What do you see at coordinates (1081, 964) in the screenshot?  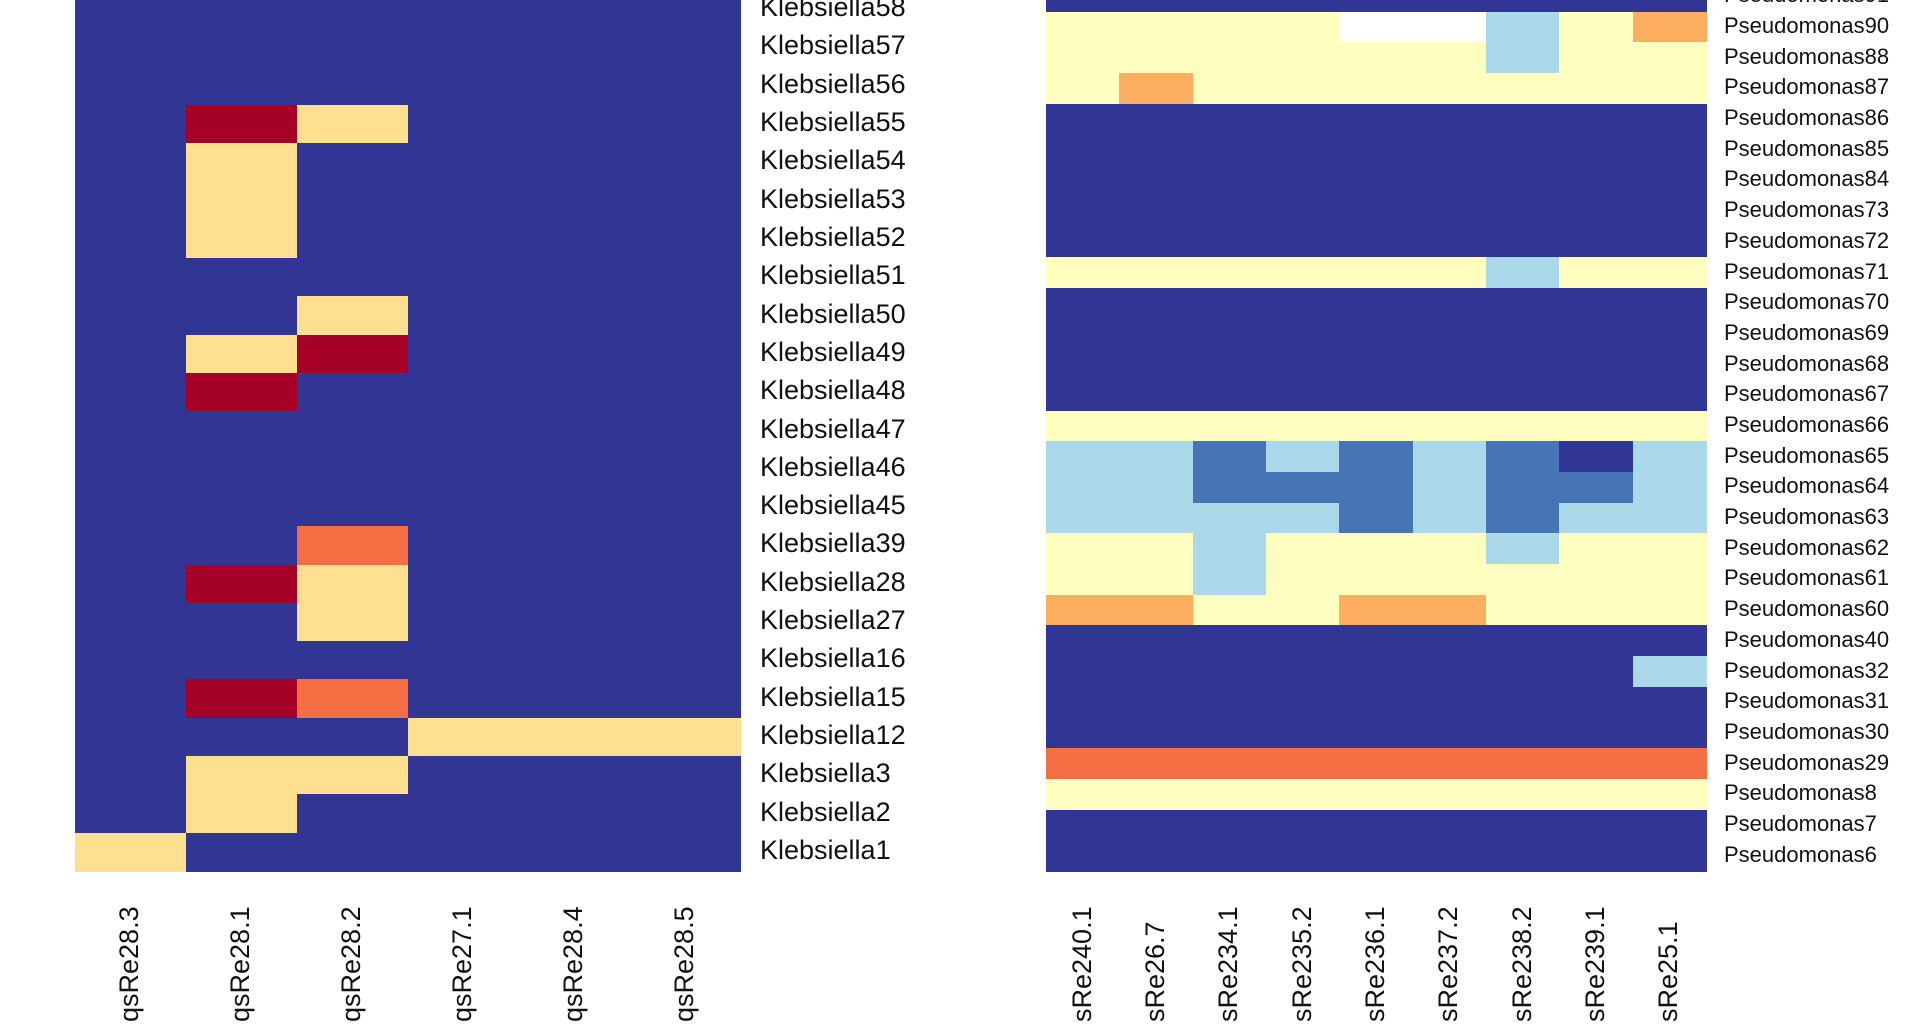 I see `pseudomonas-column-label: sRe240.1` at bounding box center [1081, 964].